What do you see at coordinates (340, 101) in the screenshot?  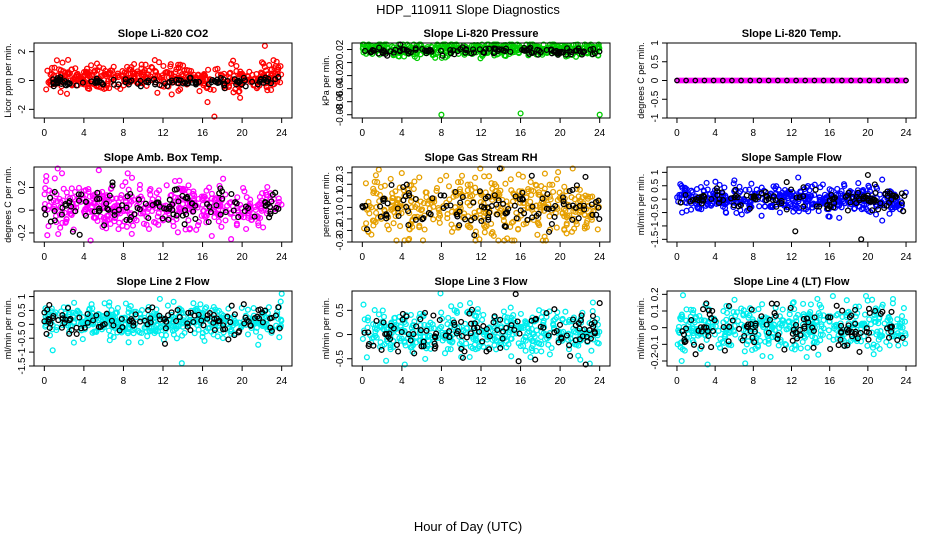 I see `y-tick-label: -0.06` at bounding box center [340, 101].